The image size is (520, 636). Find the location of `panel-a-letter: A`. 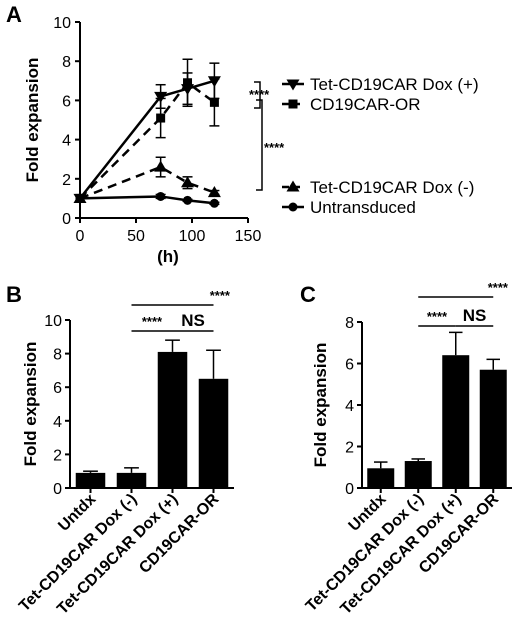

panel-a-letter: A is located at coordinates (14, 14).